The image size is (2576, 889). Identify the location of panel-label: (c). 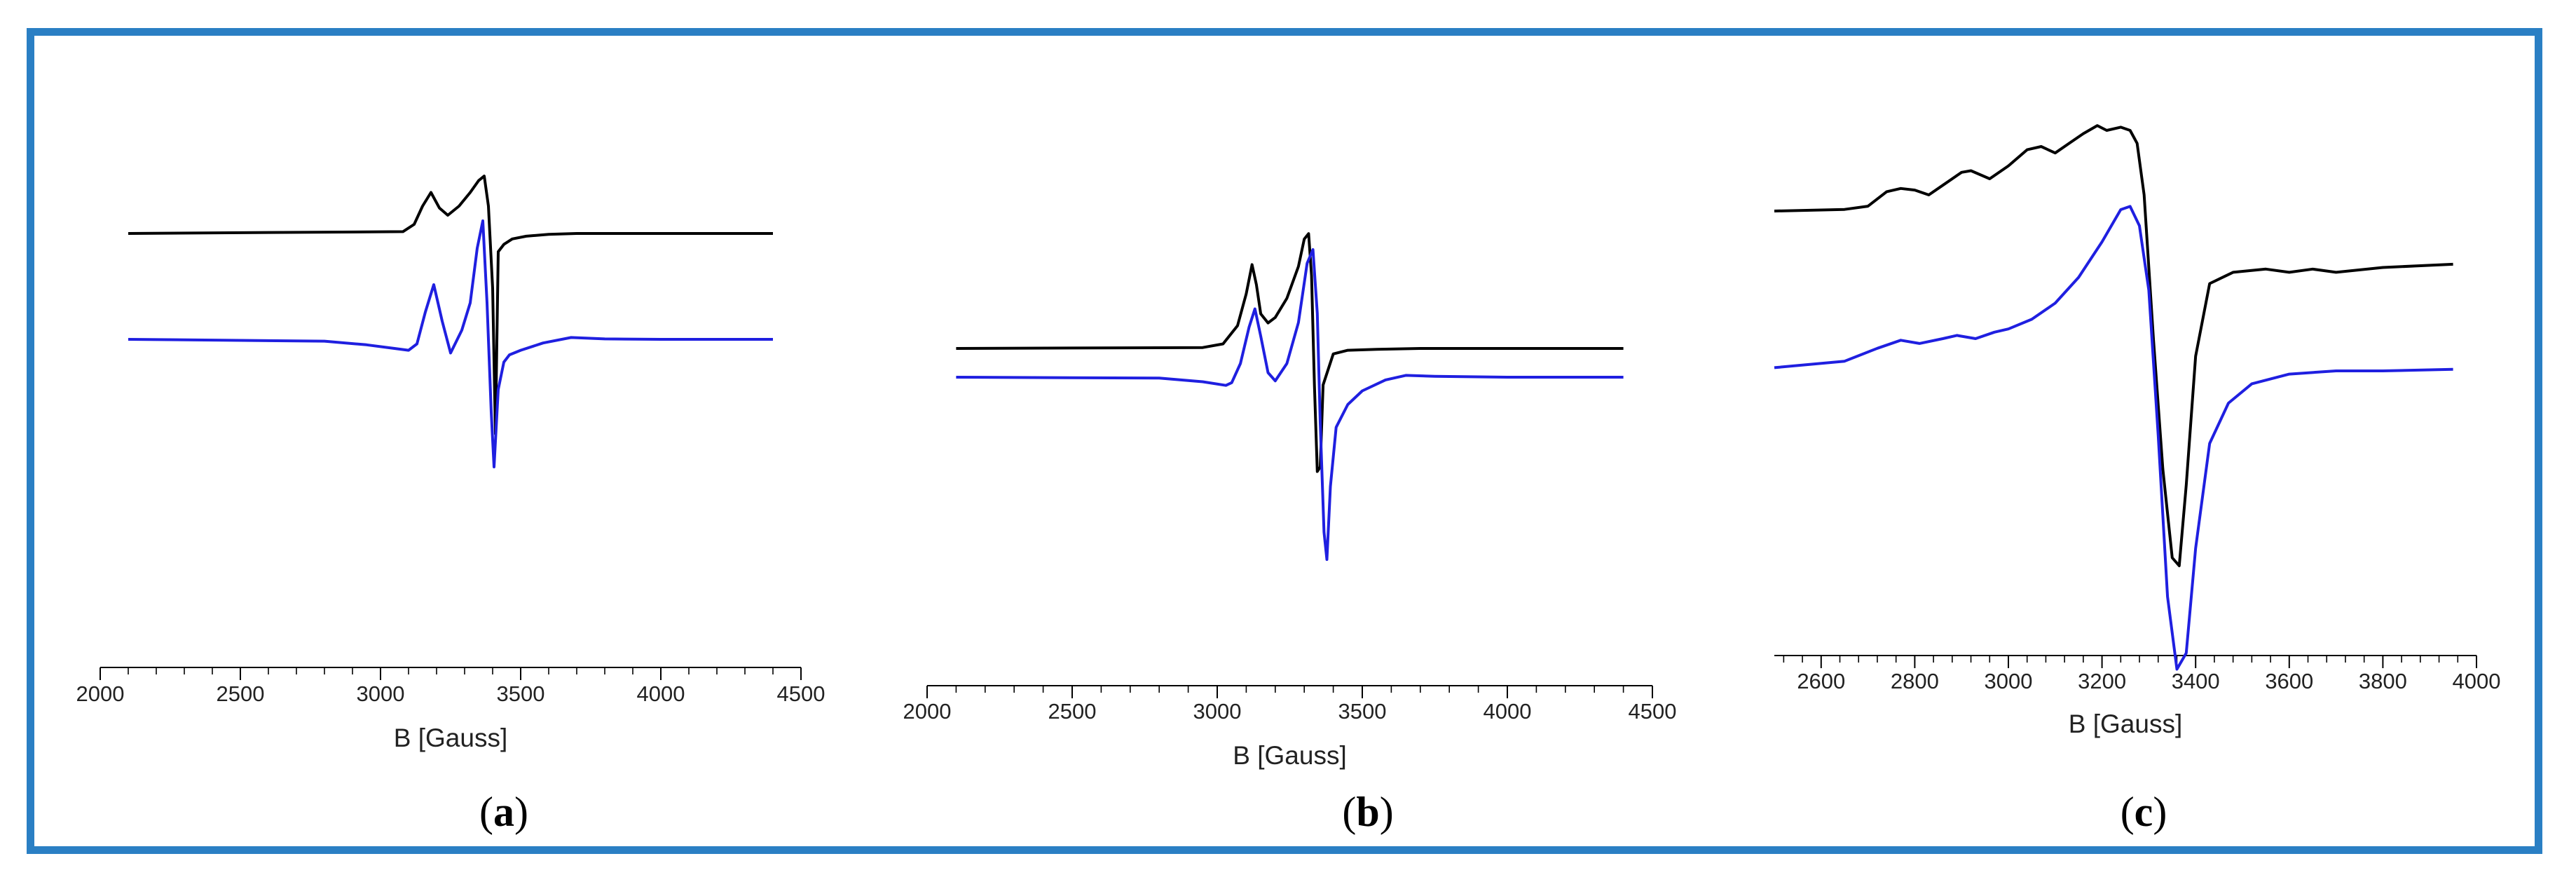
(2144, 812).